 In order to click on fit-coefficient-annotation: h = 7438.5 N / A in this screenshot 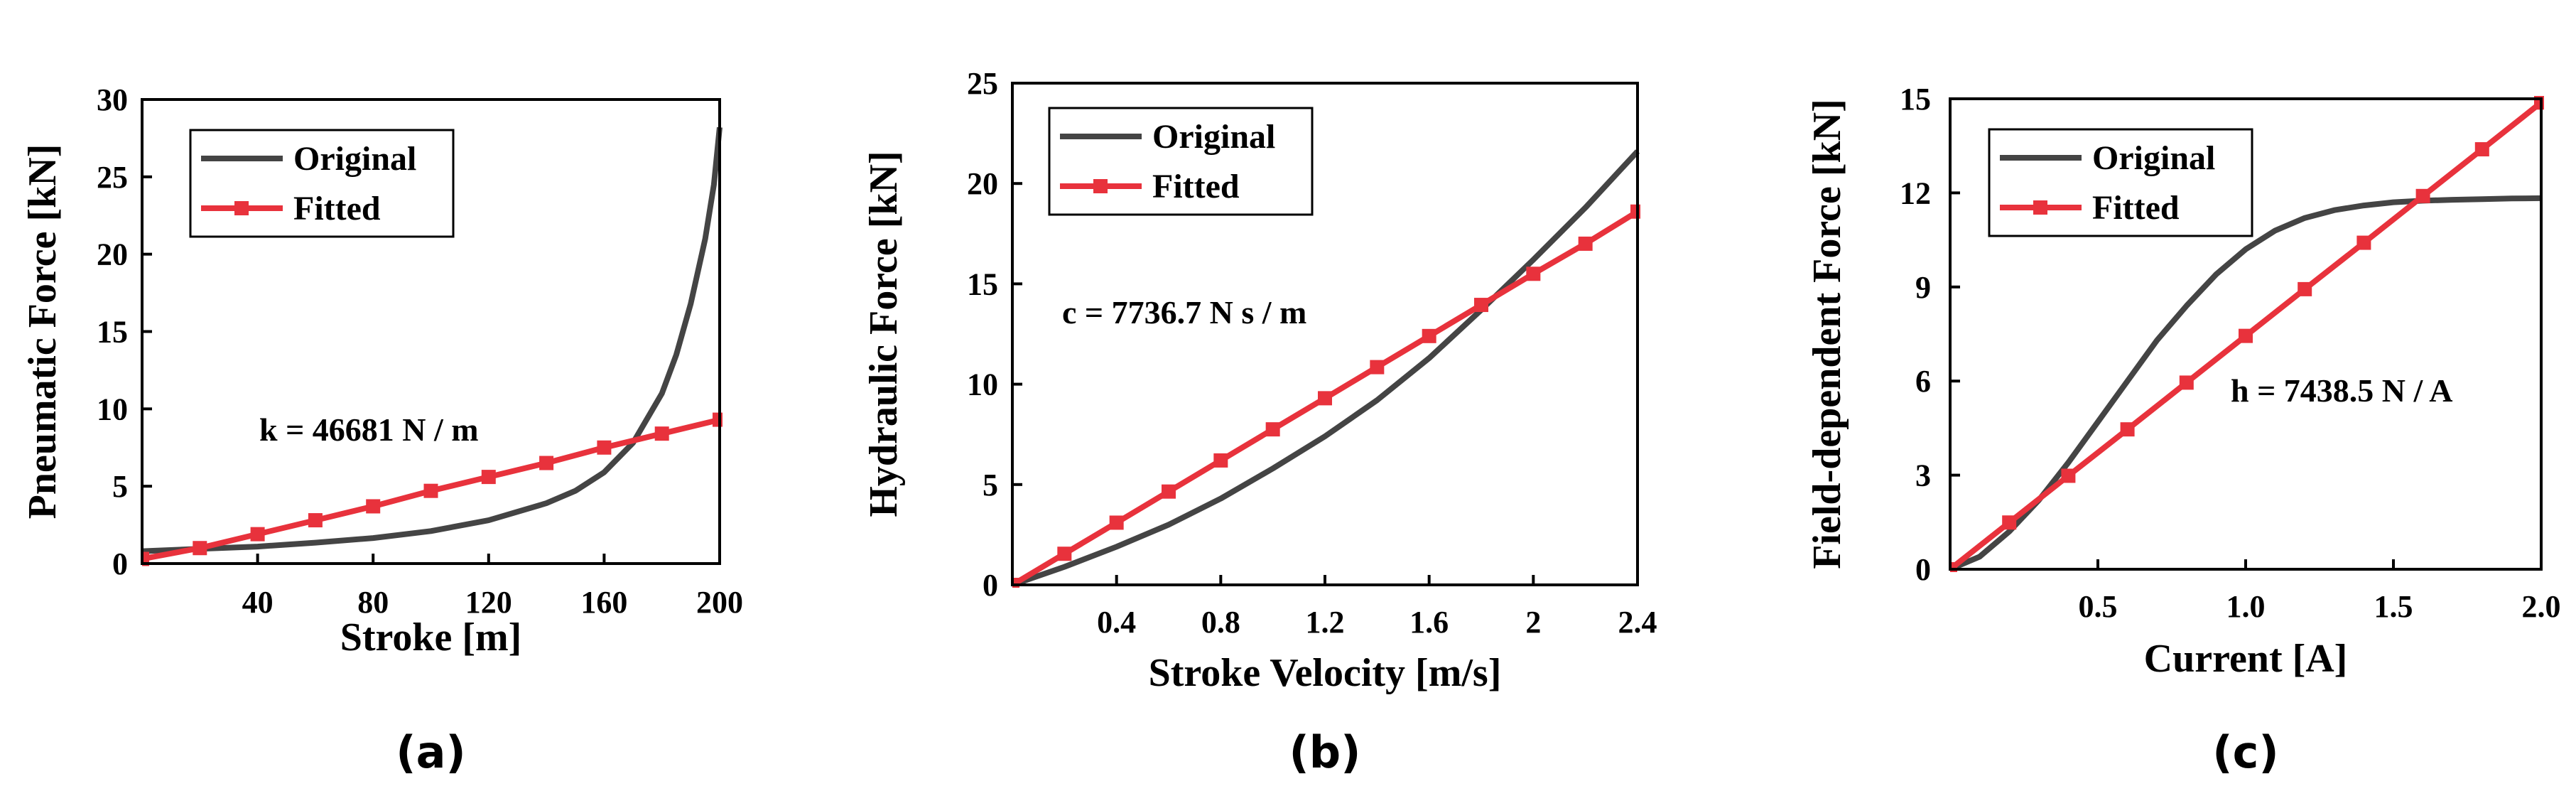, I will do `click(2341, 391)`.